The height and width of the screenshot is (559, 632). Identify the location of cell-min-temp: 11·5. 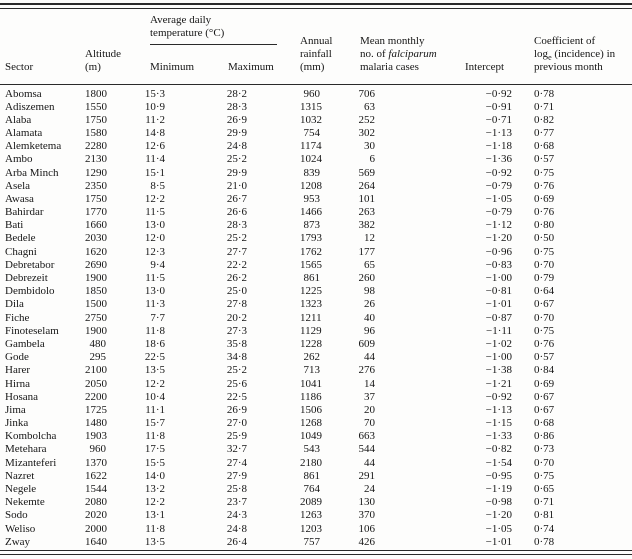
(155, 278).